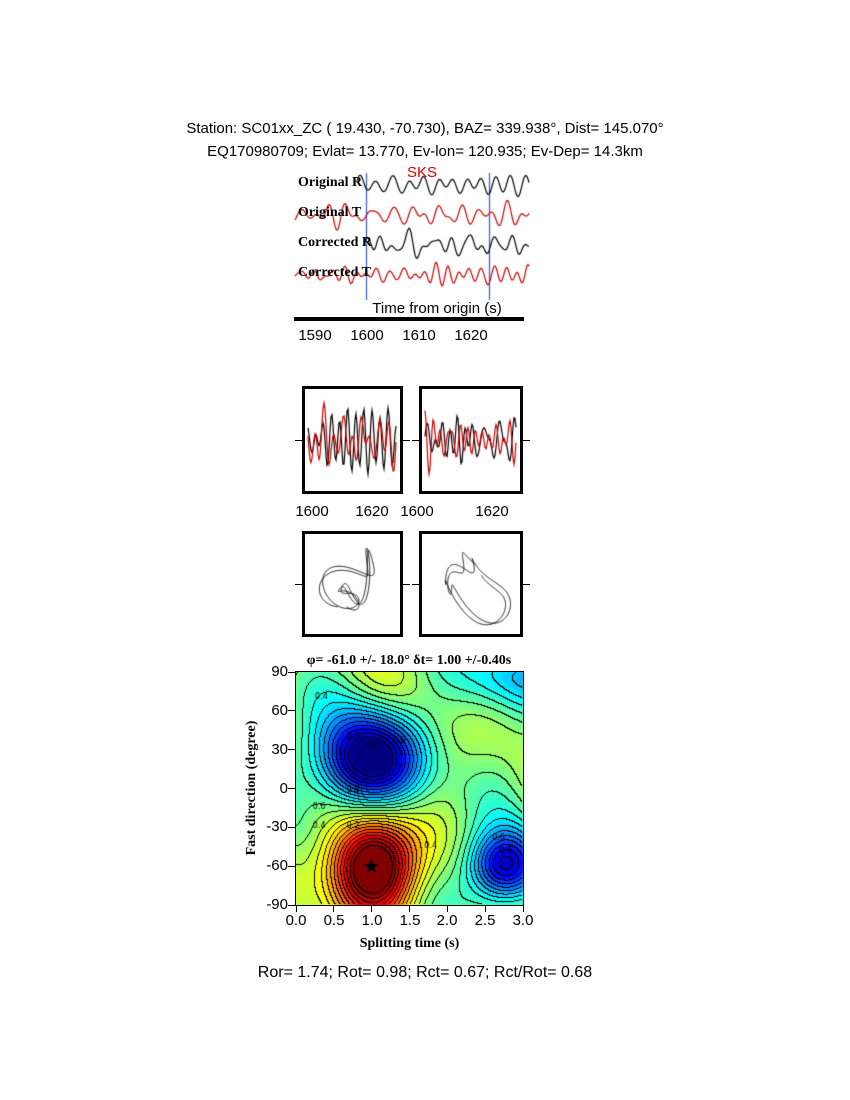  What do you see at coordinates (279, 671) in the screenshot?
I see `ytick-90: 90` at bounding box center [279, 671].